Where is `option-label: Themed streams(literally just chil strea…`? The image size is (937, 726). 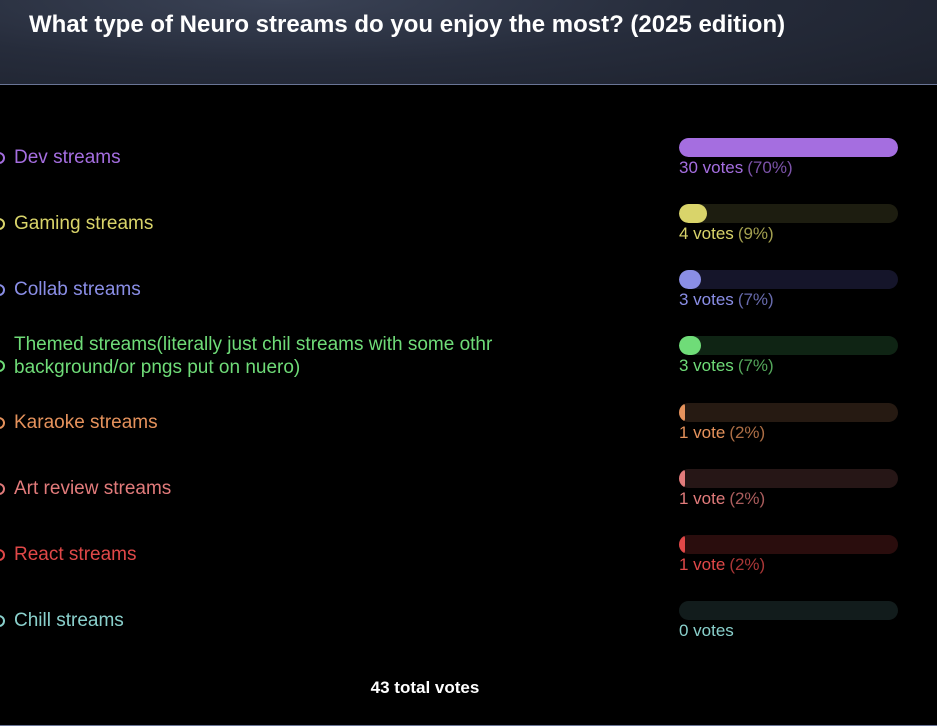
option-label: Themed streams(literally just chil strea… is located at coordinates (253, 356).